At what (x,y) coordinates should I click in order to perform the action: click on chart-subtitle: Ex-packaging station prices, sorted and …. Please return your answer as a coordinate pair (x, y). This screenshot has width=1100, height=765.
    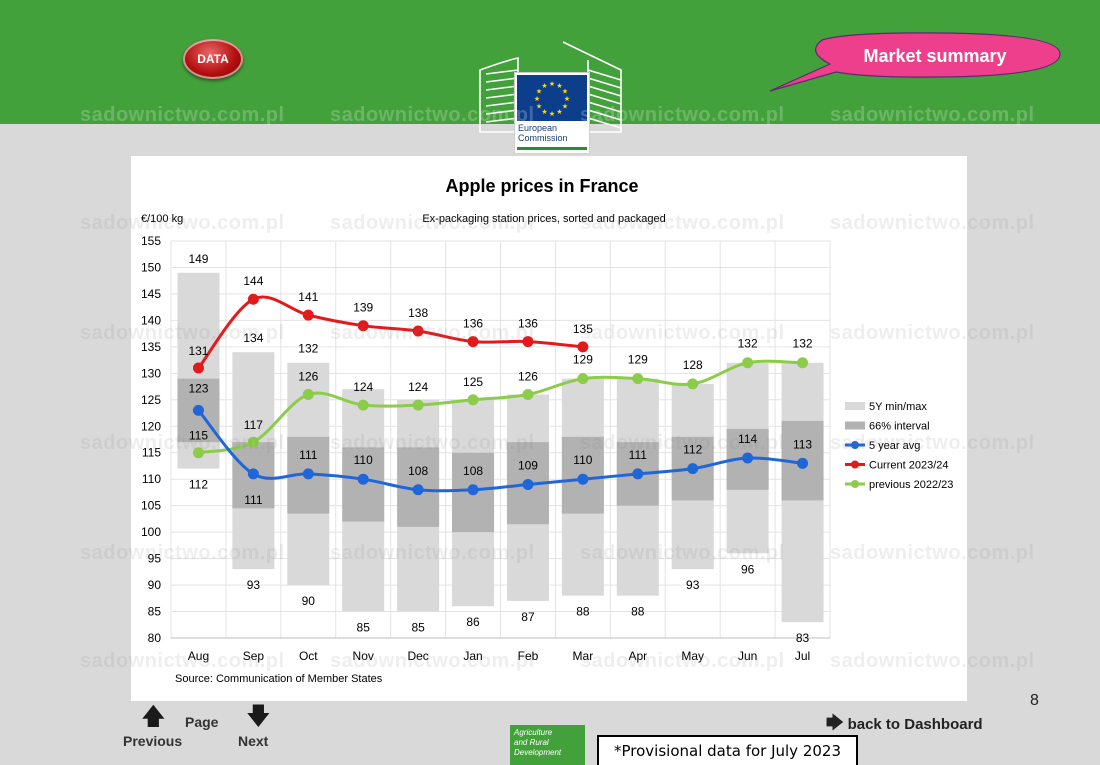
    Looking at the image, I should click on (543, 219).